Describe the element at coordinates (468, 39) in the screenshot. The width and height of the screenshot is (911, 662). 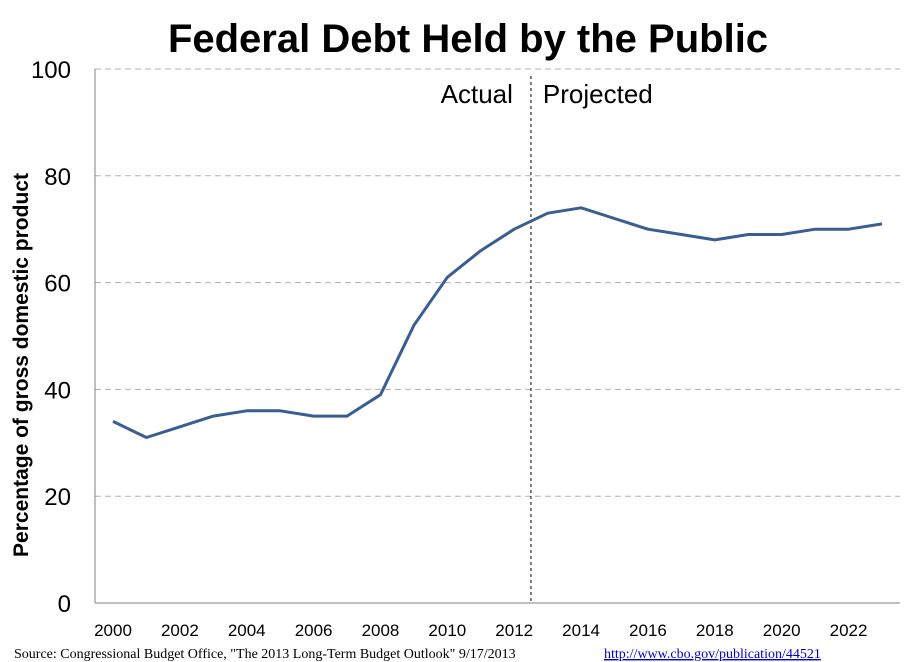
I see `chart-title: Federal Debt Held by the Public` at that location.